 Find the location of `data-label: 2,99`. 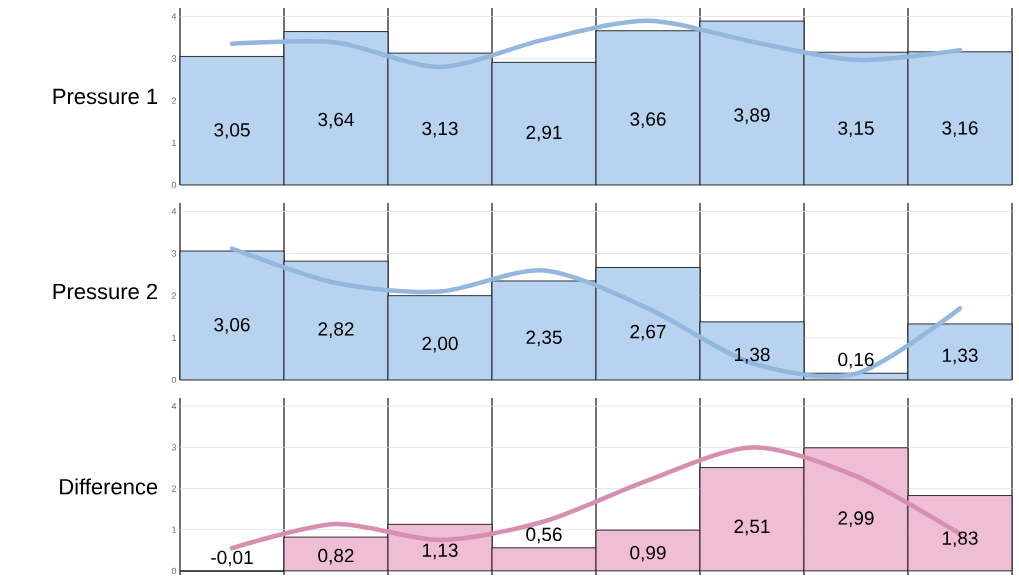

data-label: 2,99 is located at coordinates (856, 519).